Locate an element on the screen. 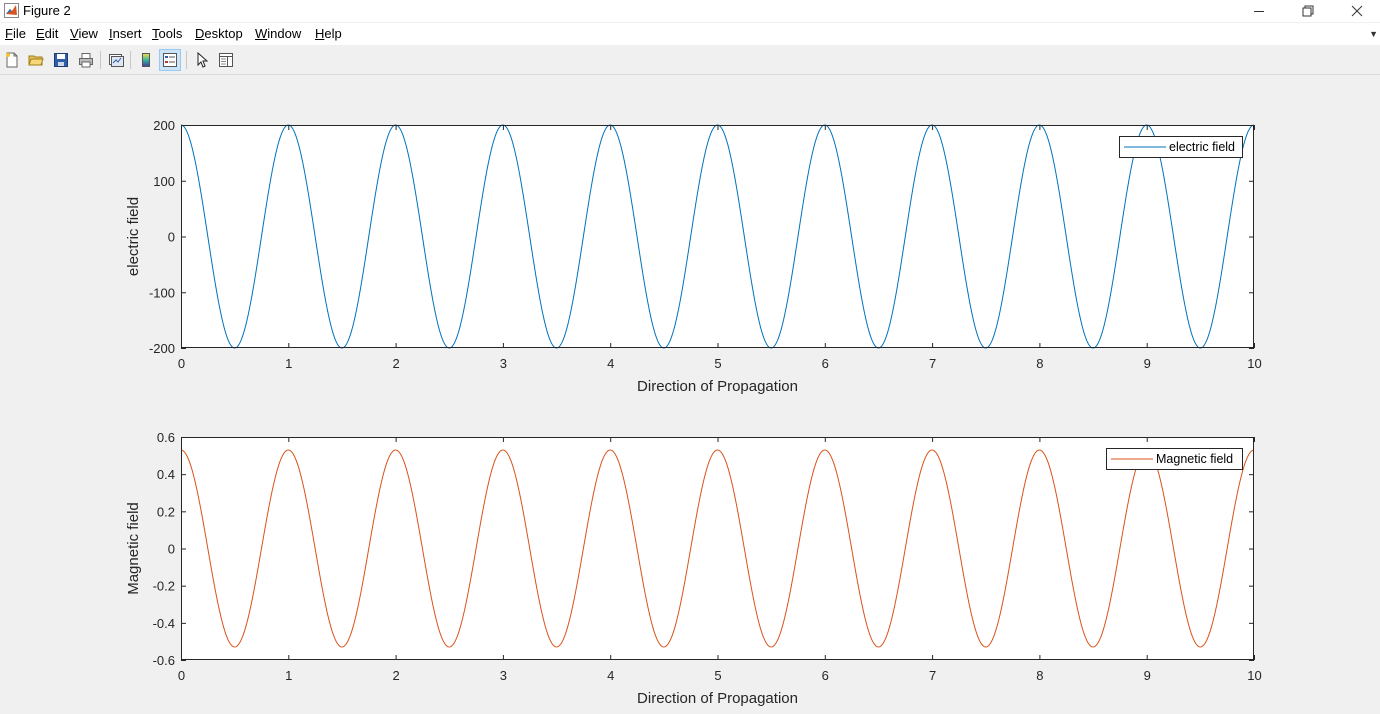 The image size is (1380, 714). minimize-button is located at coordinates (1259, 11).